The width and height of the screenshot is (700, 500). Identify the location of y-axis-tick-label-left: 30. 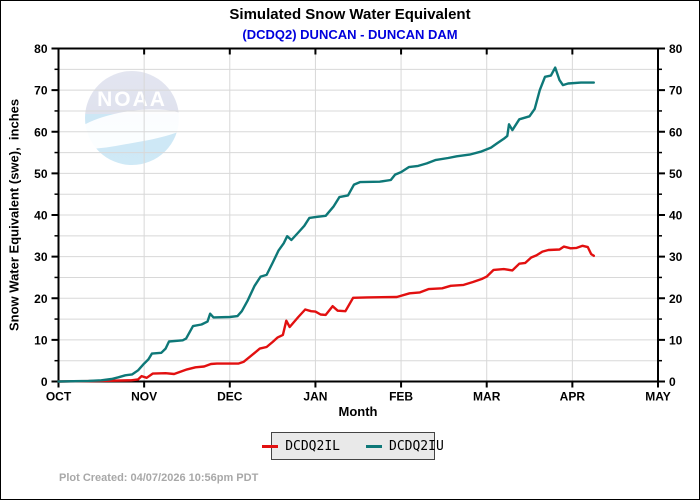
(41, 257).